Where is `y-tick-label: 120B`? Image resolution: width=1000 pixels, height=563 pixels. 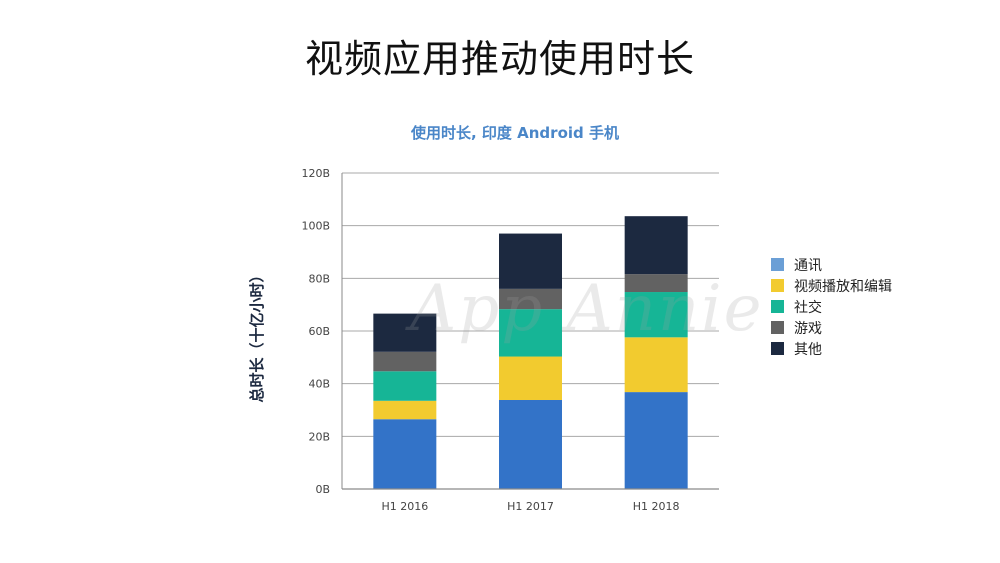 y-tick-label: 120B is located at coordinates (315, 173).